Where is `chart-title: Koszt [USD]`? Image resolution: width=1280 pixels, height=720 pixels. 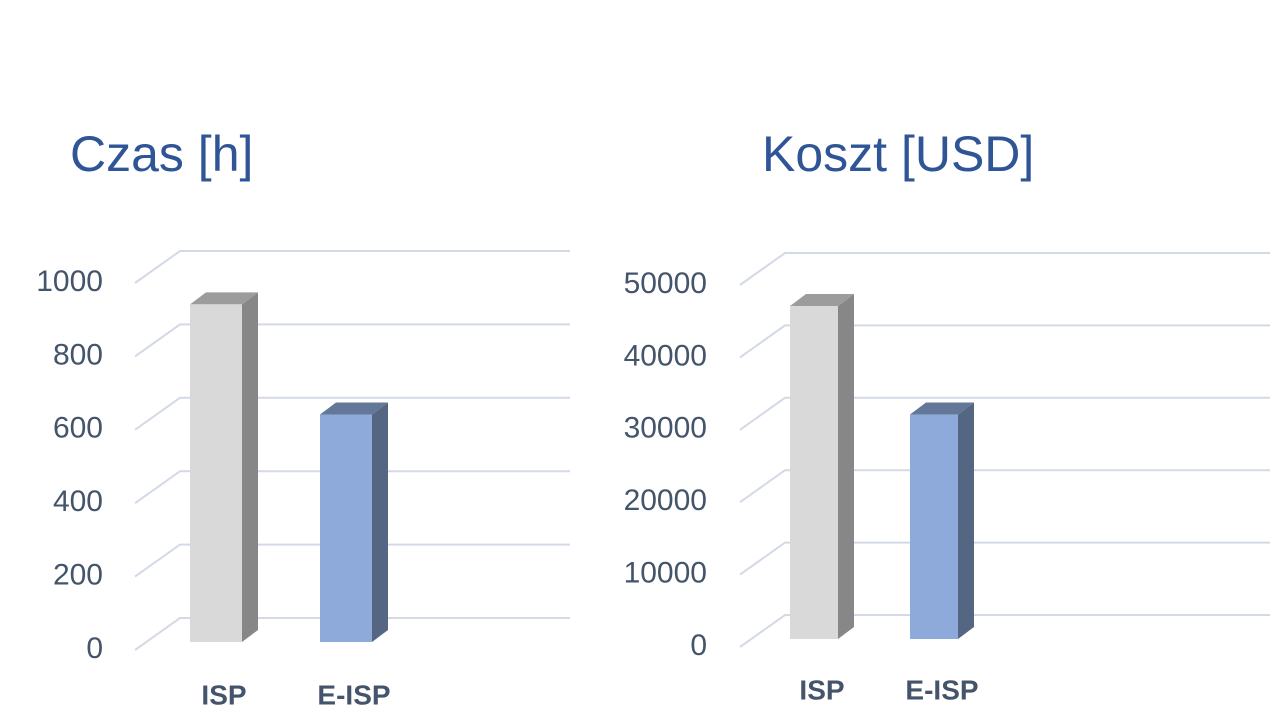
chart-title: Koszt [USD] is located at coordinates (898, 154).